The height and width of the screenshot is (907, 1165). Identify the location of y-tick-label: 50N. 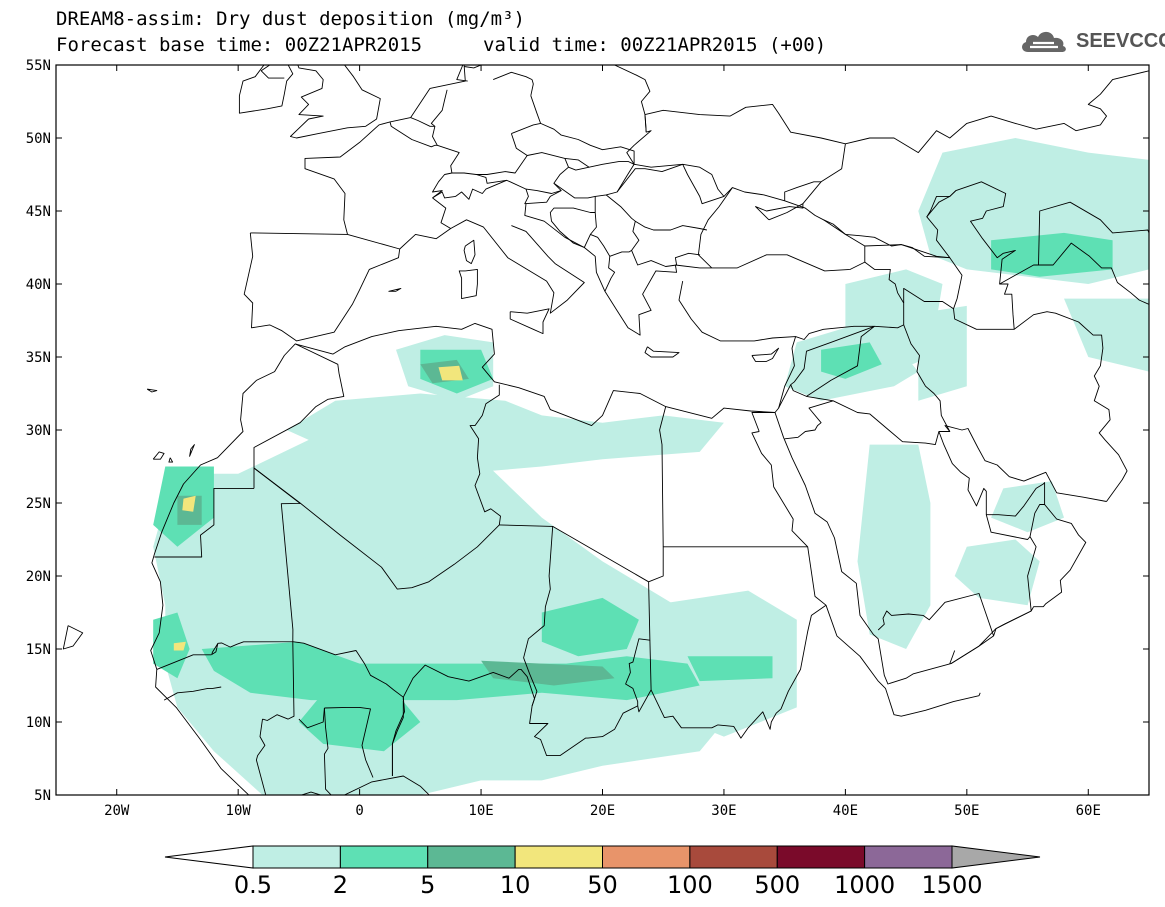
(38, 139).